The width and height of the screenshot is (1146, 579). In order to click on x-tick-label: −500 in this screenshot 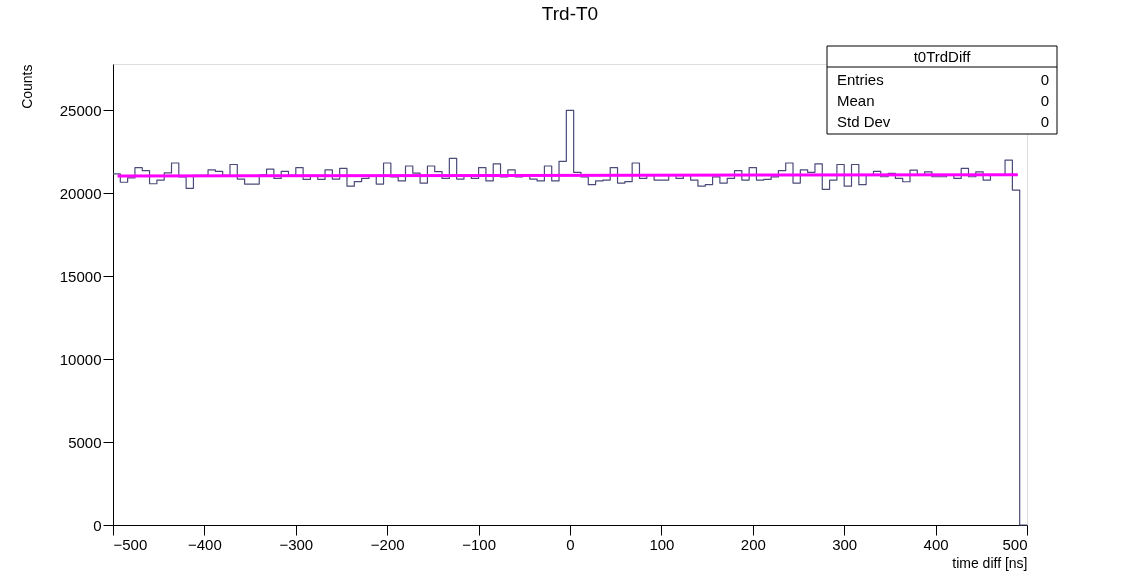, I will do `click(130, 544)`.